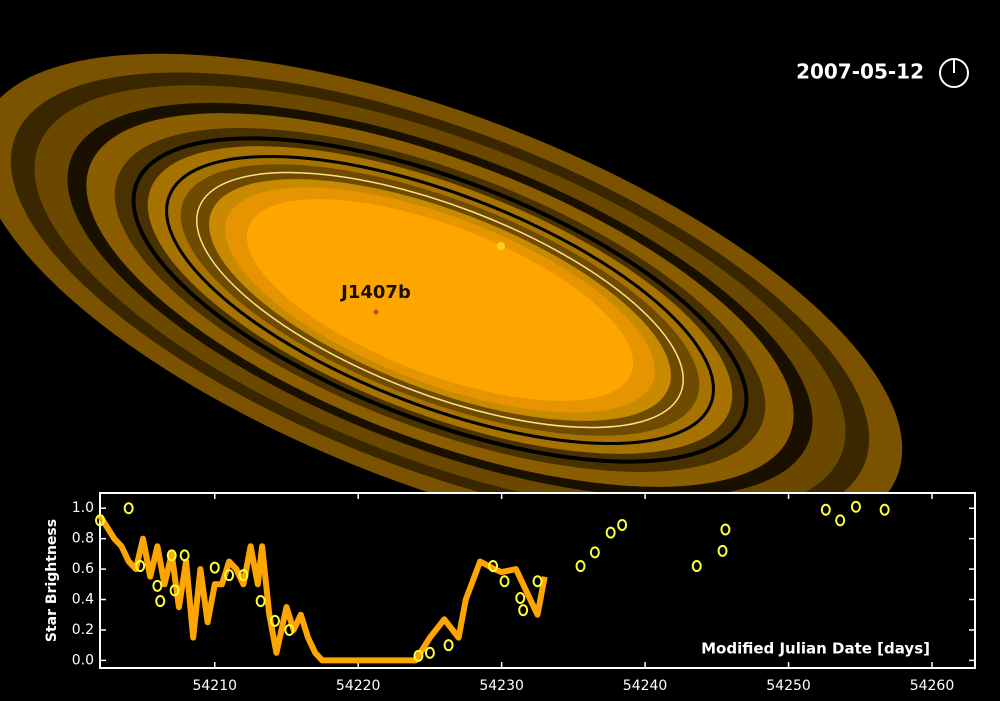  I want to click on model-curve, so click(322, 589).